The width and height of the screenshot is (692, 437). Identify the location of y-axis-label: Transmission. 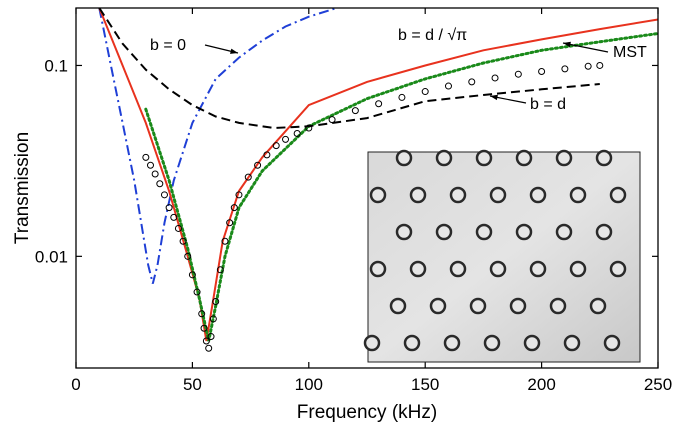
(22, 188).